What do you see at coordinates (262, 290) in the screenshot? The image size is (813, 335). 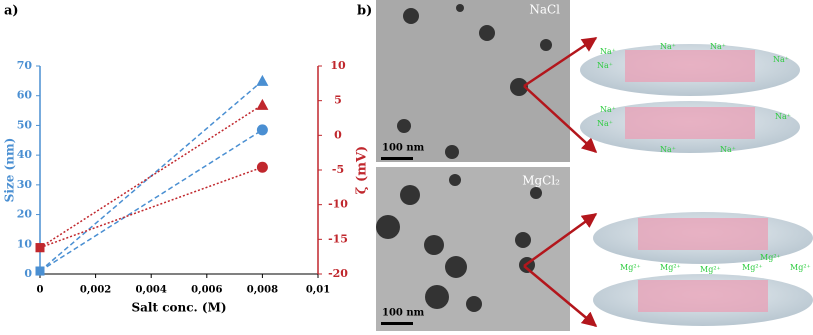 I see `x-tick-label: 0,008` at bounding box center [262, 290].